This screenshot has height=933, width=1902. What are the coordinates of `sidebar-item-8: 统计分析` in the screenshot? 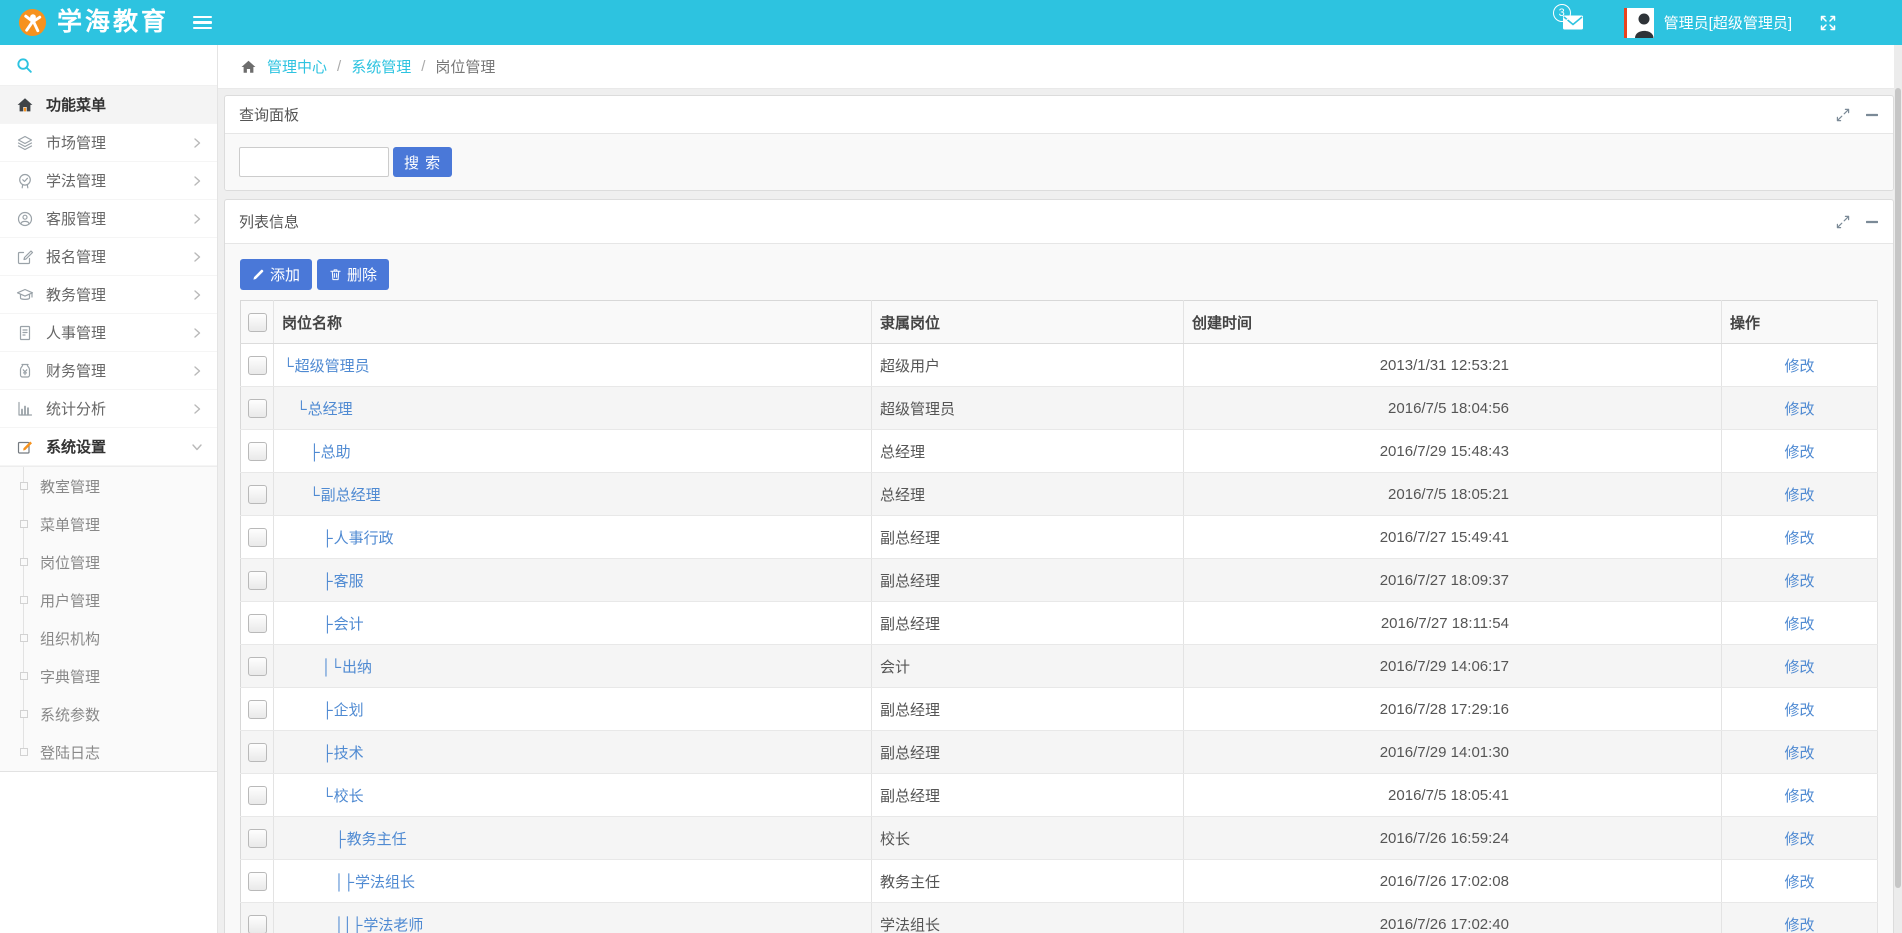 It's located at (108, 409).